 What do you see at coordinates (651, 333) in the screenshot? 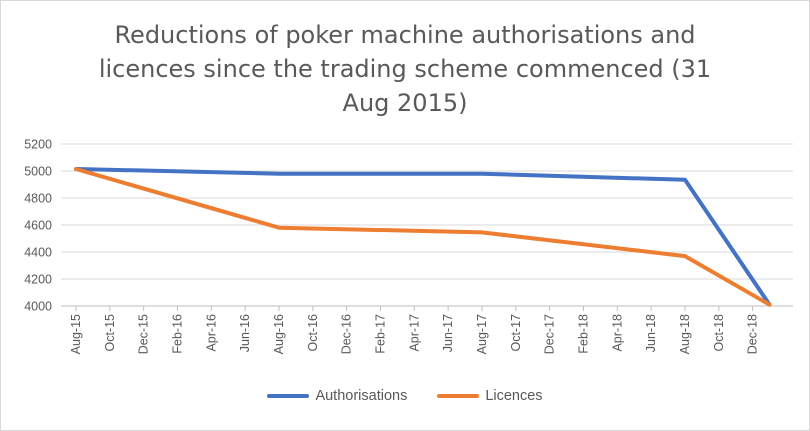
I see `x-tick-label: Jun-18` at bounding box center [651, 333].